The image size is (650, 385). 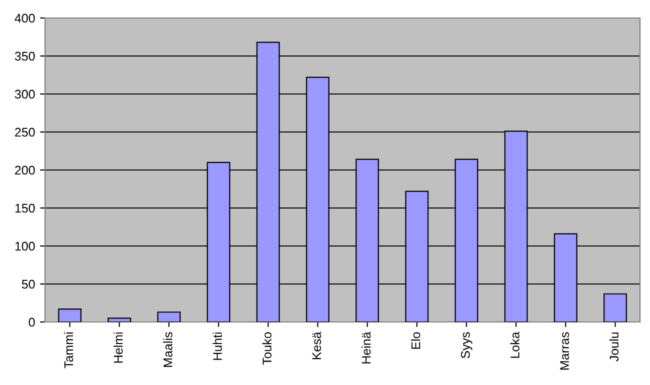 I want to click on x-tick-label: Joulu, so click(x=614, y=347).